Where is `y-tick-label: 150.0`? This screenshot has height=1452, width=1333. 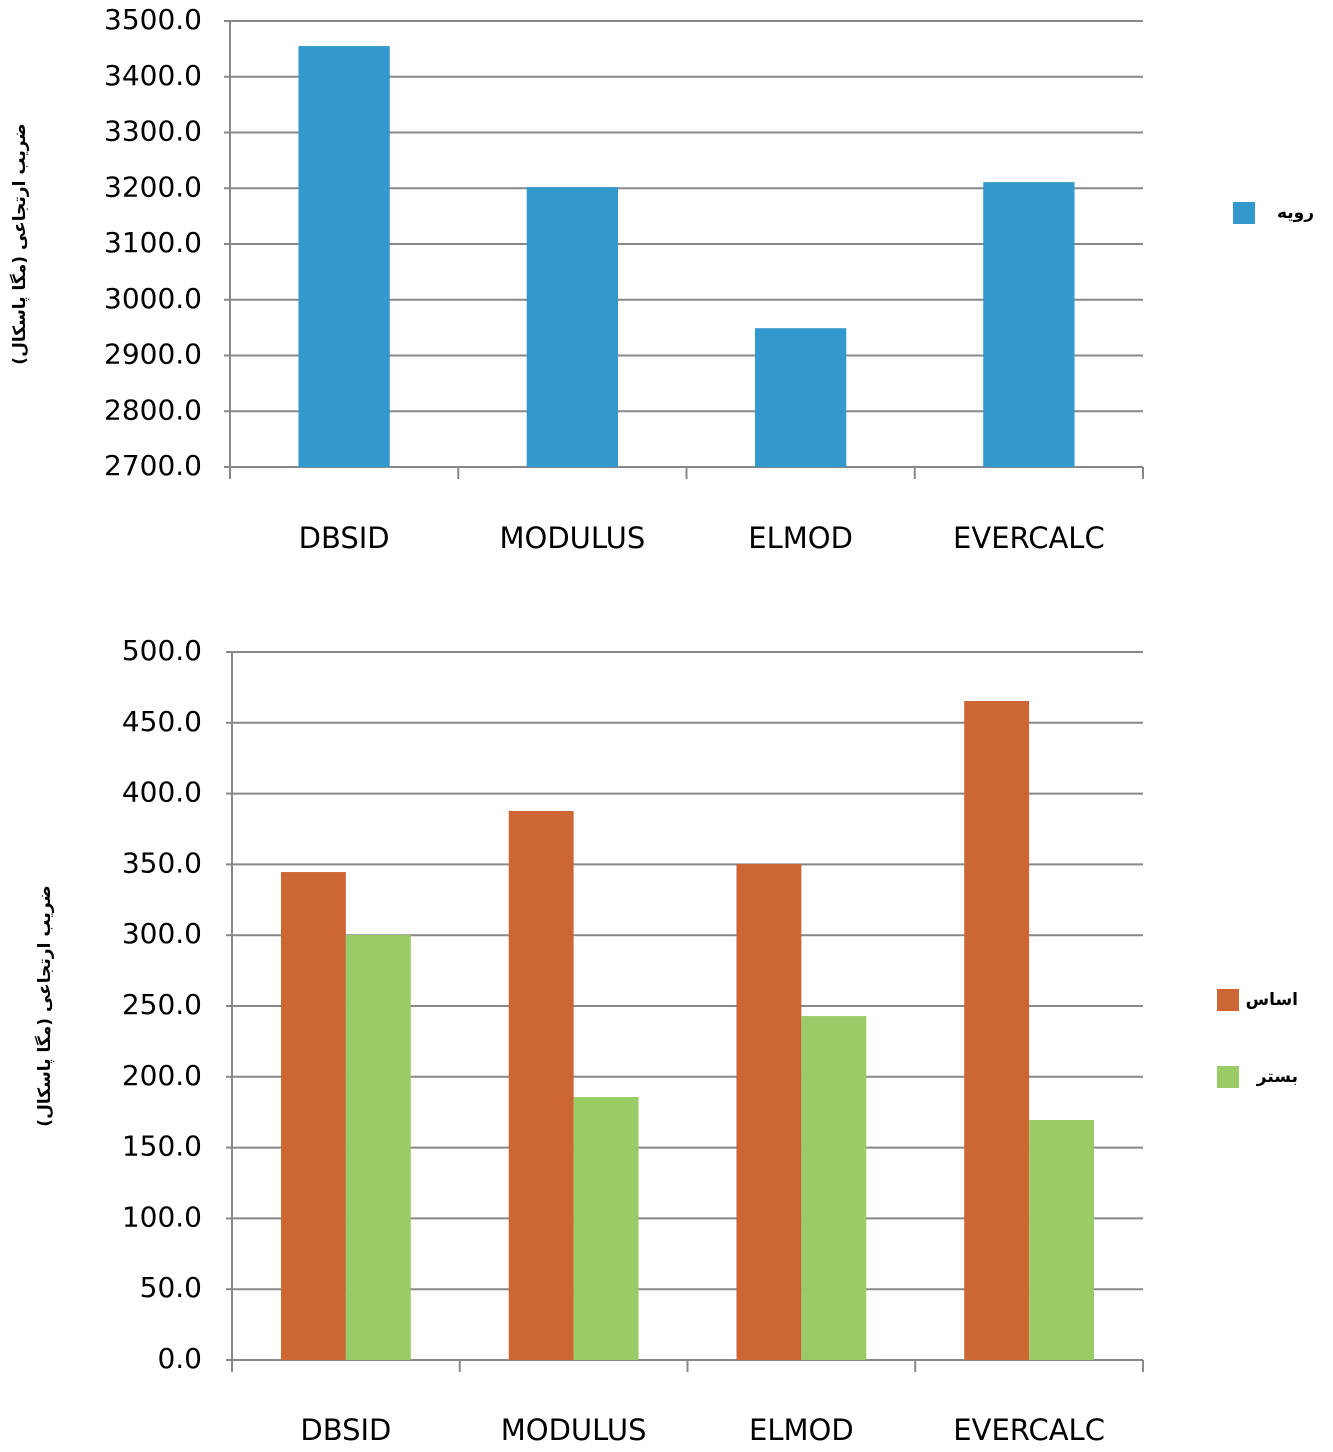 y-tick-label: 150.0 is located at coordinates (162, 1146).